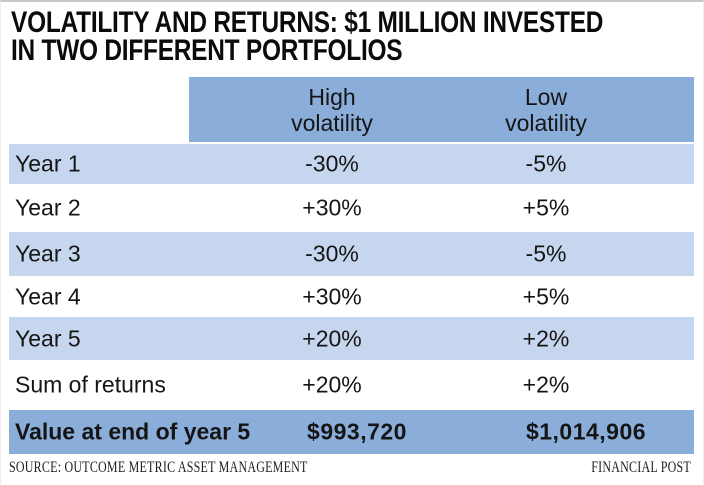  What do you see at coordinates (48, 163) in the screenshot?
I see `row-label: Year 1` at bounding box center [48, 163].